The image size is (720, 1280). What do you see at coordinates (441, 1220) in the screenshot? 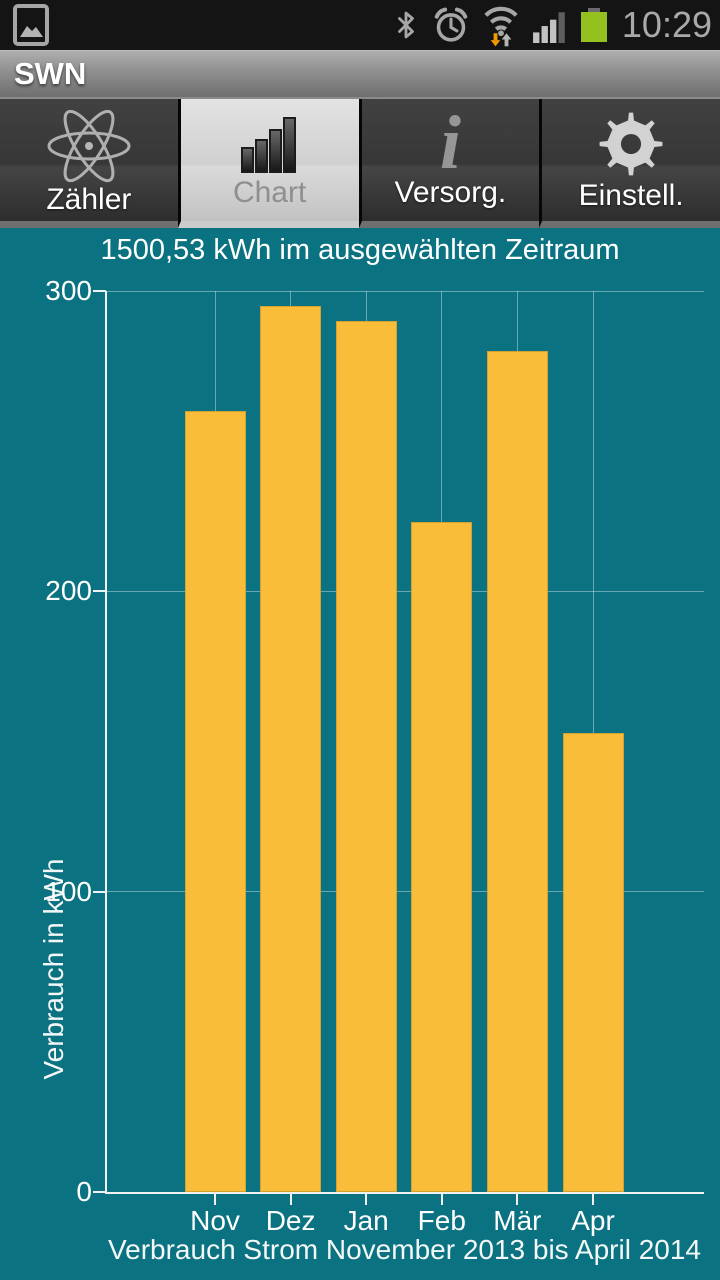
I see `x-tick-label: Feb` at bounding box center [441, 1220].